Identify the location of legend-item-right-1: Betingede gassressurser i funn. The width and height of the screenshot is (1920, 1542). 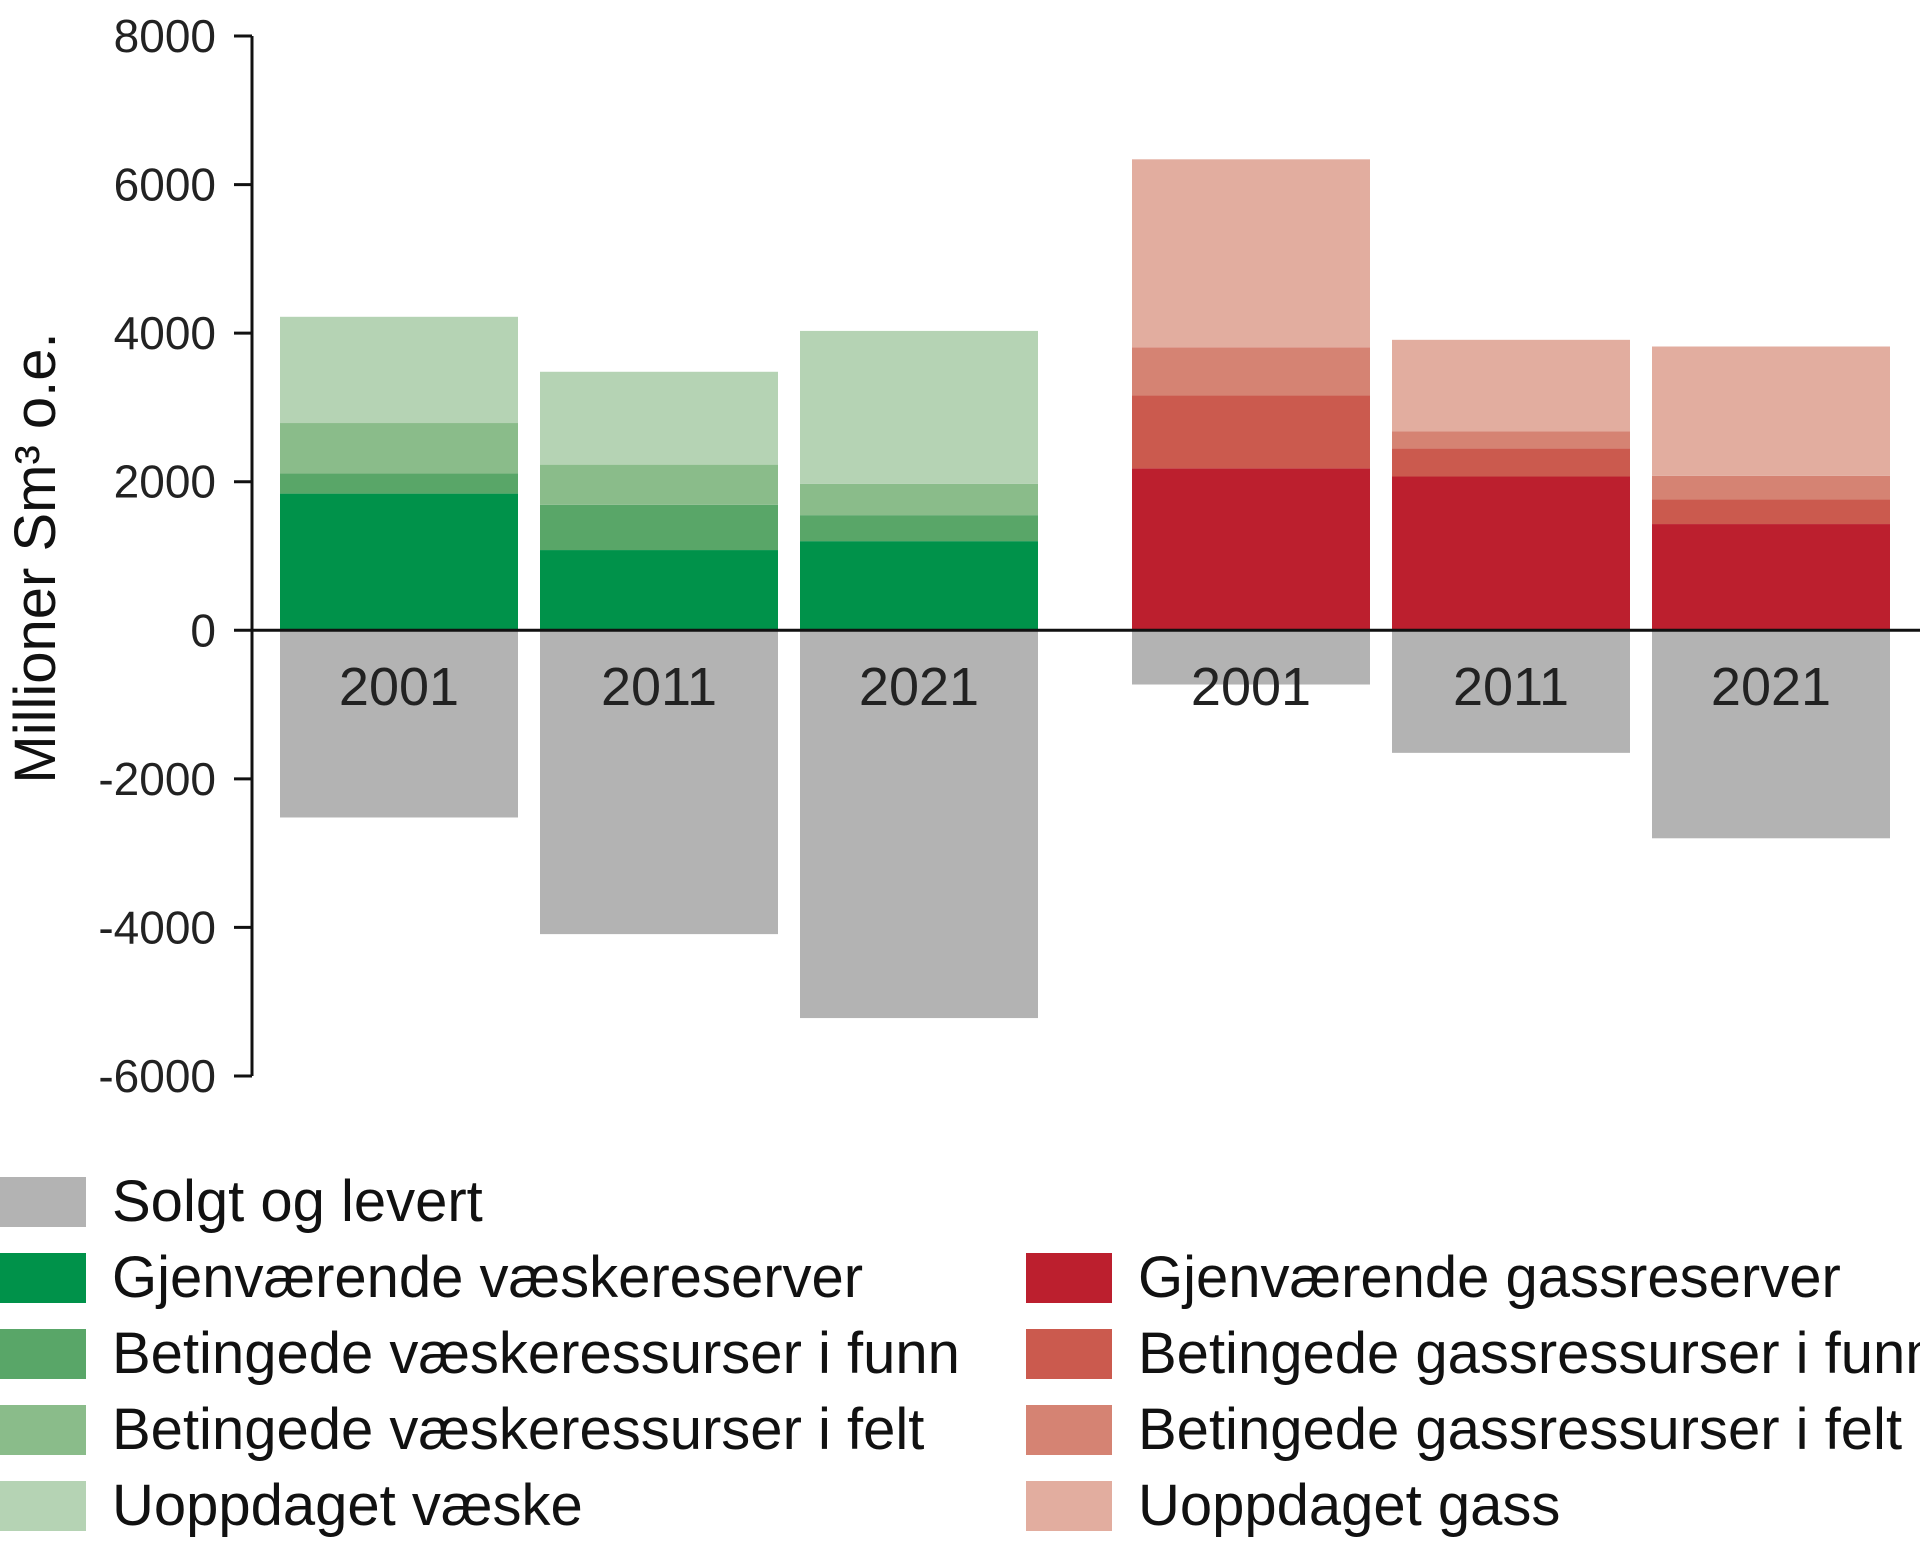
(1473, 1354).